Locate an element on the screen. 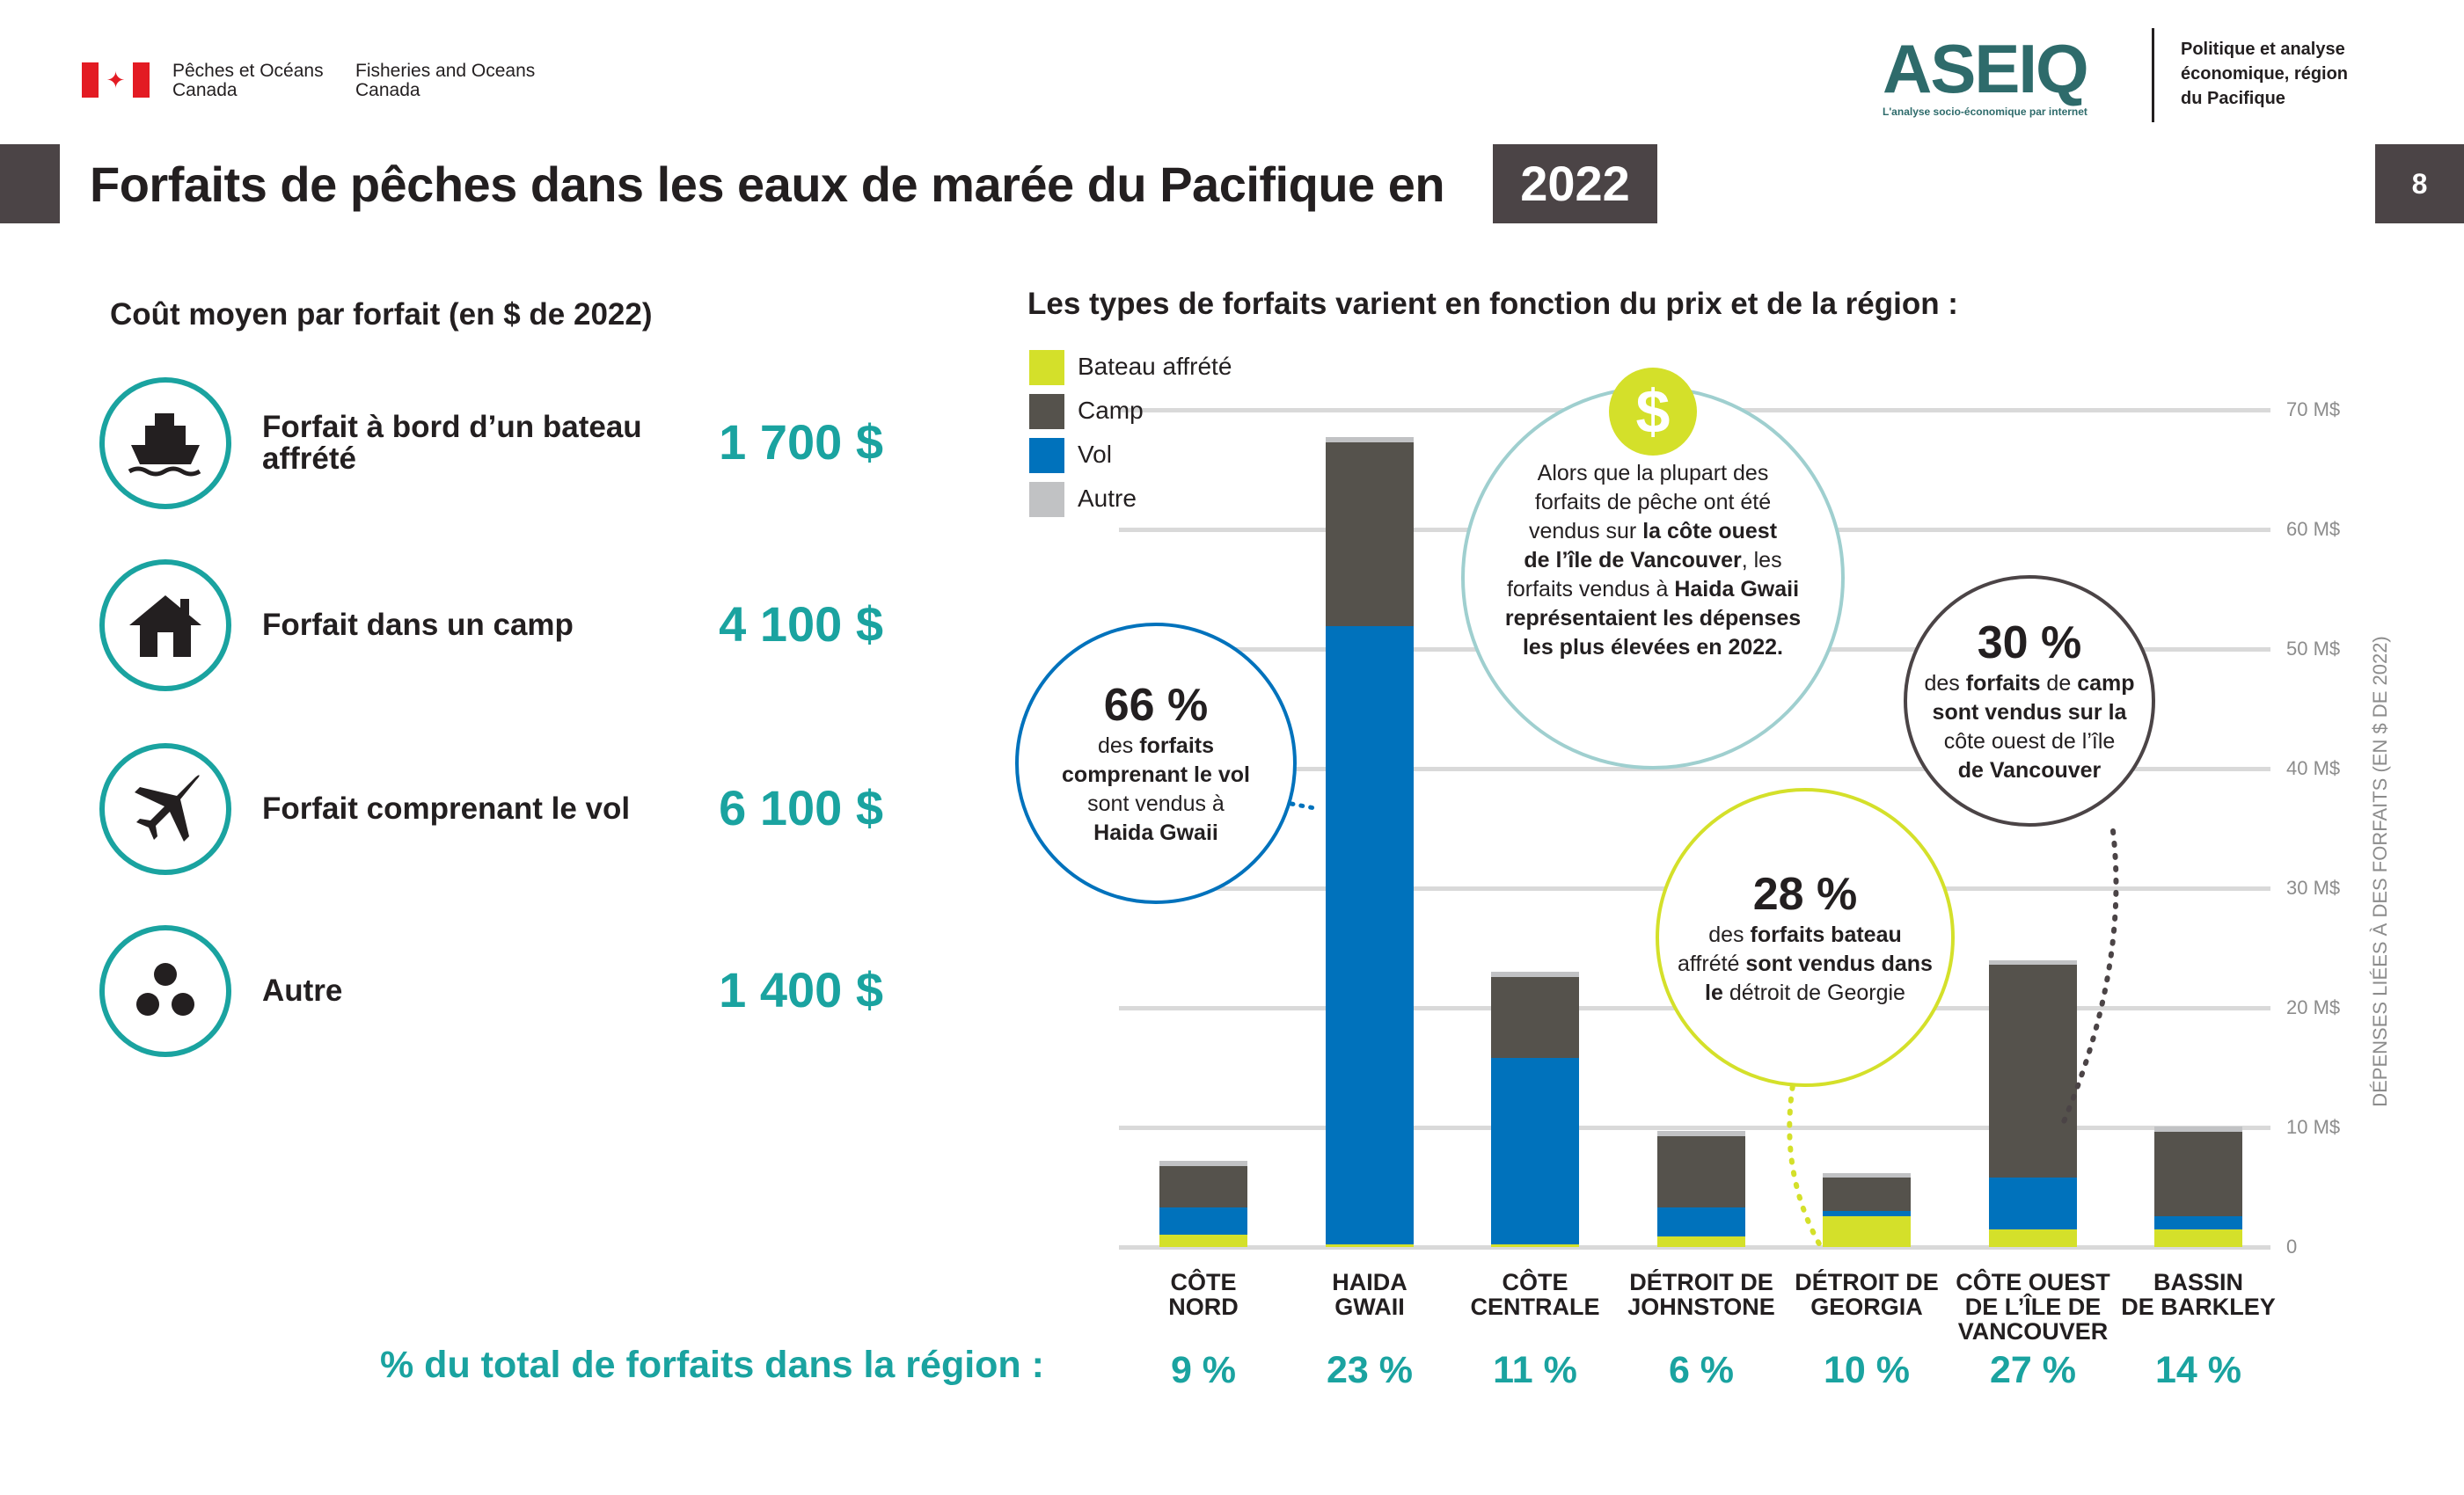 The height and width of the screenshot is (1495, 2464). title-accent-bar is located at coordinates (30, 183).